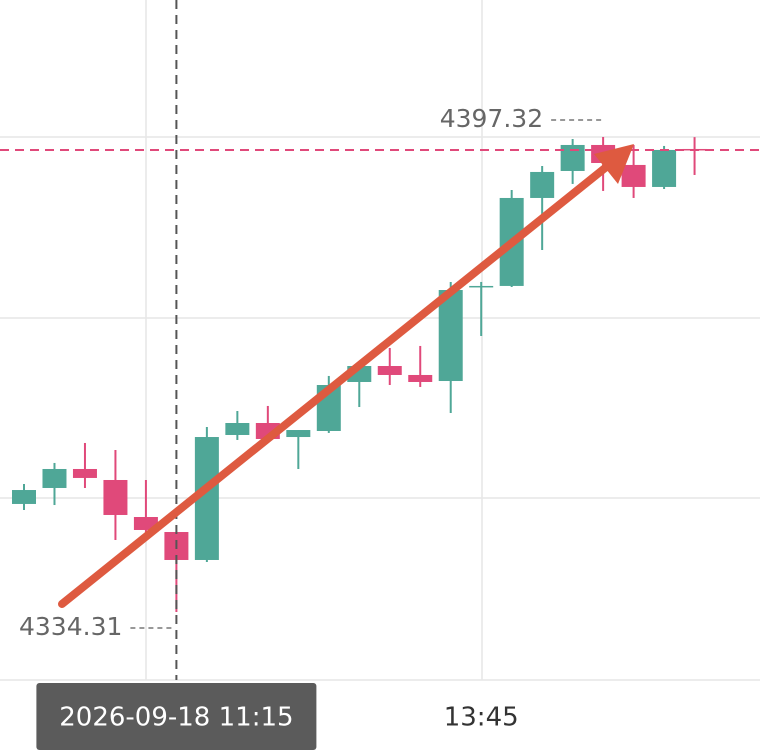 Image resolution: width=760 pixels, height=750 pixels. I want to click on crosshair-label: 2026-09-18 11:15, so click(176, 718).